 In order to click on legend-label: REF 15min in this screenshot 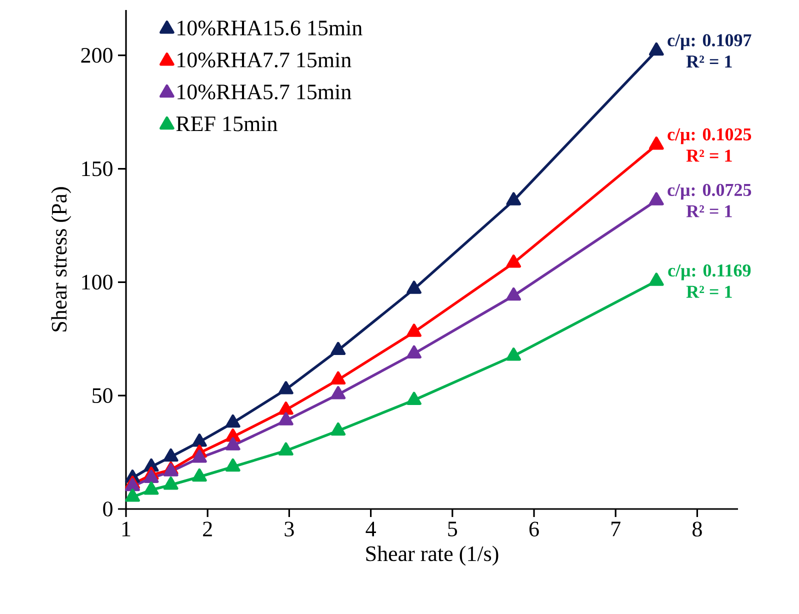, I will do `click(227, 124)`.